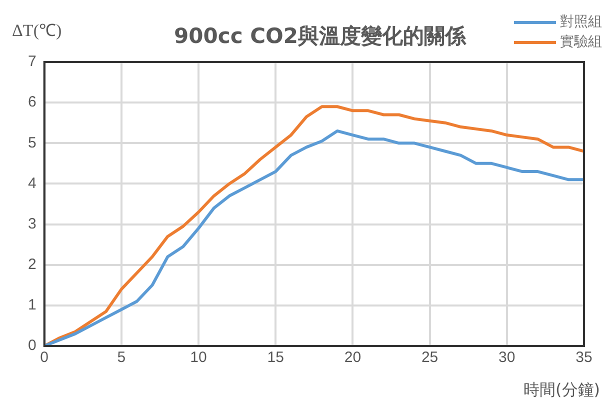 The image size is (608, 406). What do you see at coordinates (32, 264) in the screenshot?
I see `y-tick-label: 2` at bounding box center [32, 264].